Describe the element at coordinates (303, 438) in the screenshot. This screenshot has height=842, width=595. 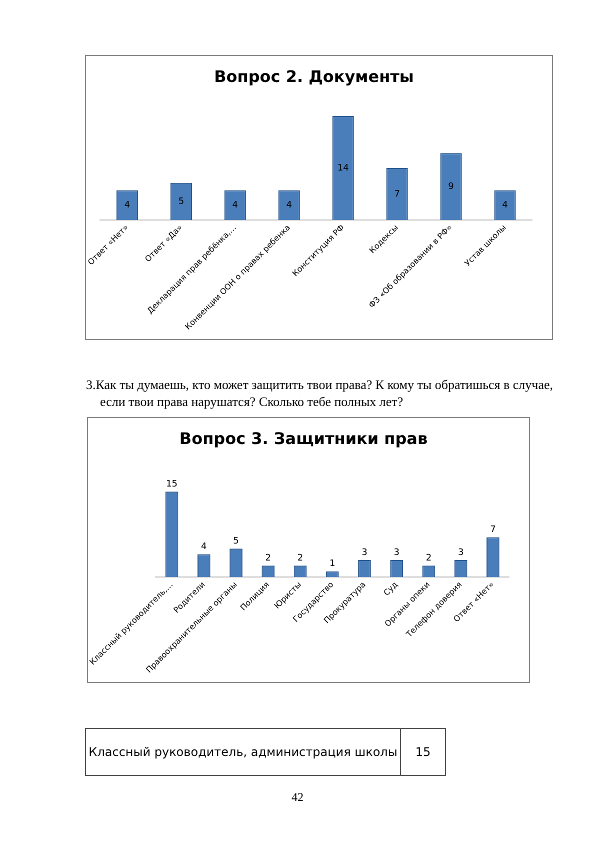
I see `chart-title: Вопрос 3. Защитники прав` at that location.